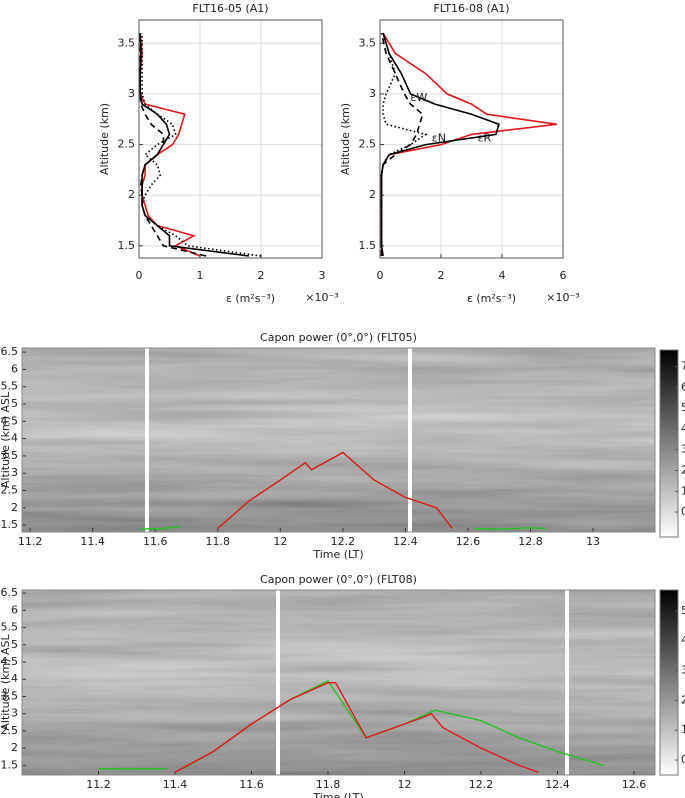 Image resolution: width=685 pixels, height=798 pixels. I want to click on colorbar-tick-label: 30, so click(683, 449).